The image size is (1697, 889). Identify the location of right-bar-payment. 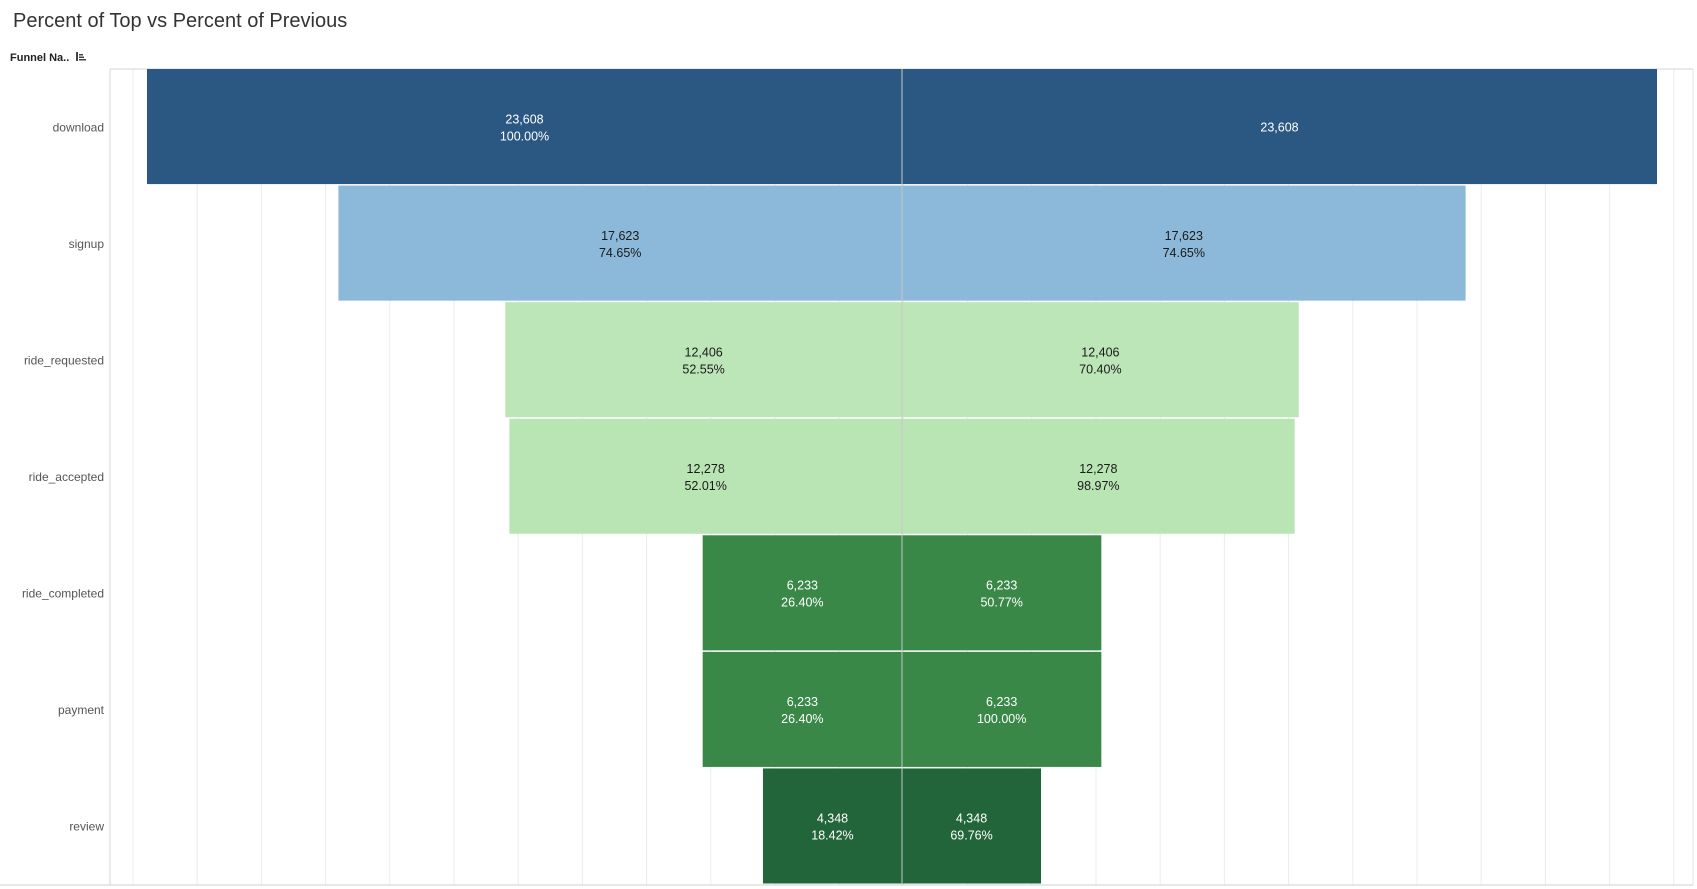
(1002, 709).